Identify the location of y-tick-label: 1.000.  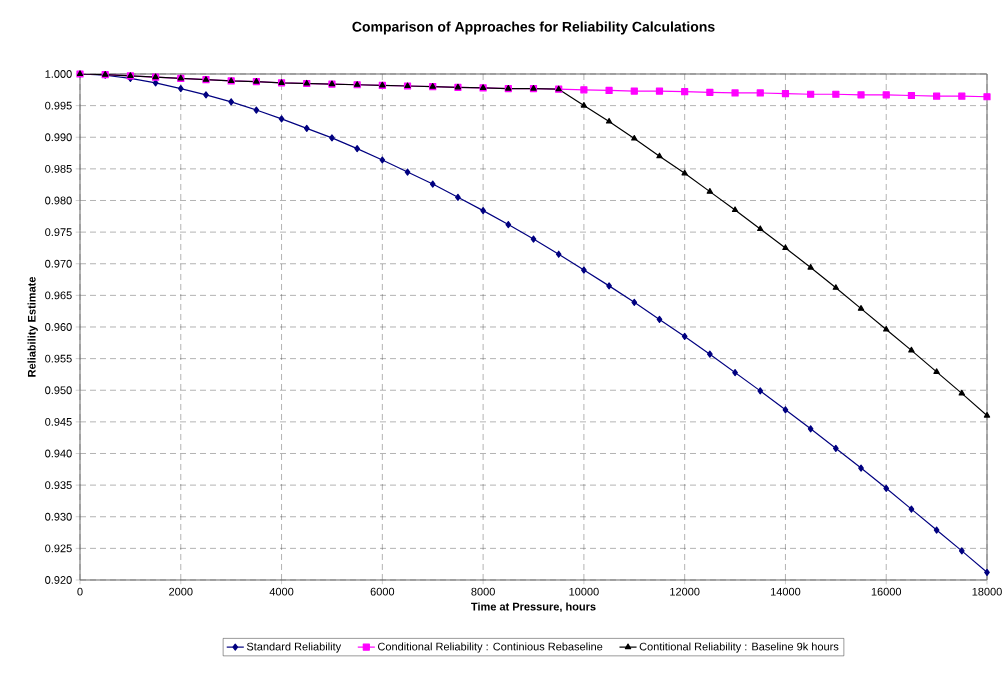
(58, 74).